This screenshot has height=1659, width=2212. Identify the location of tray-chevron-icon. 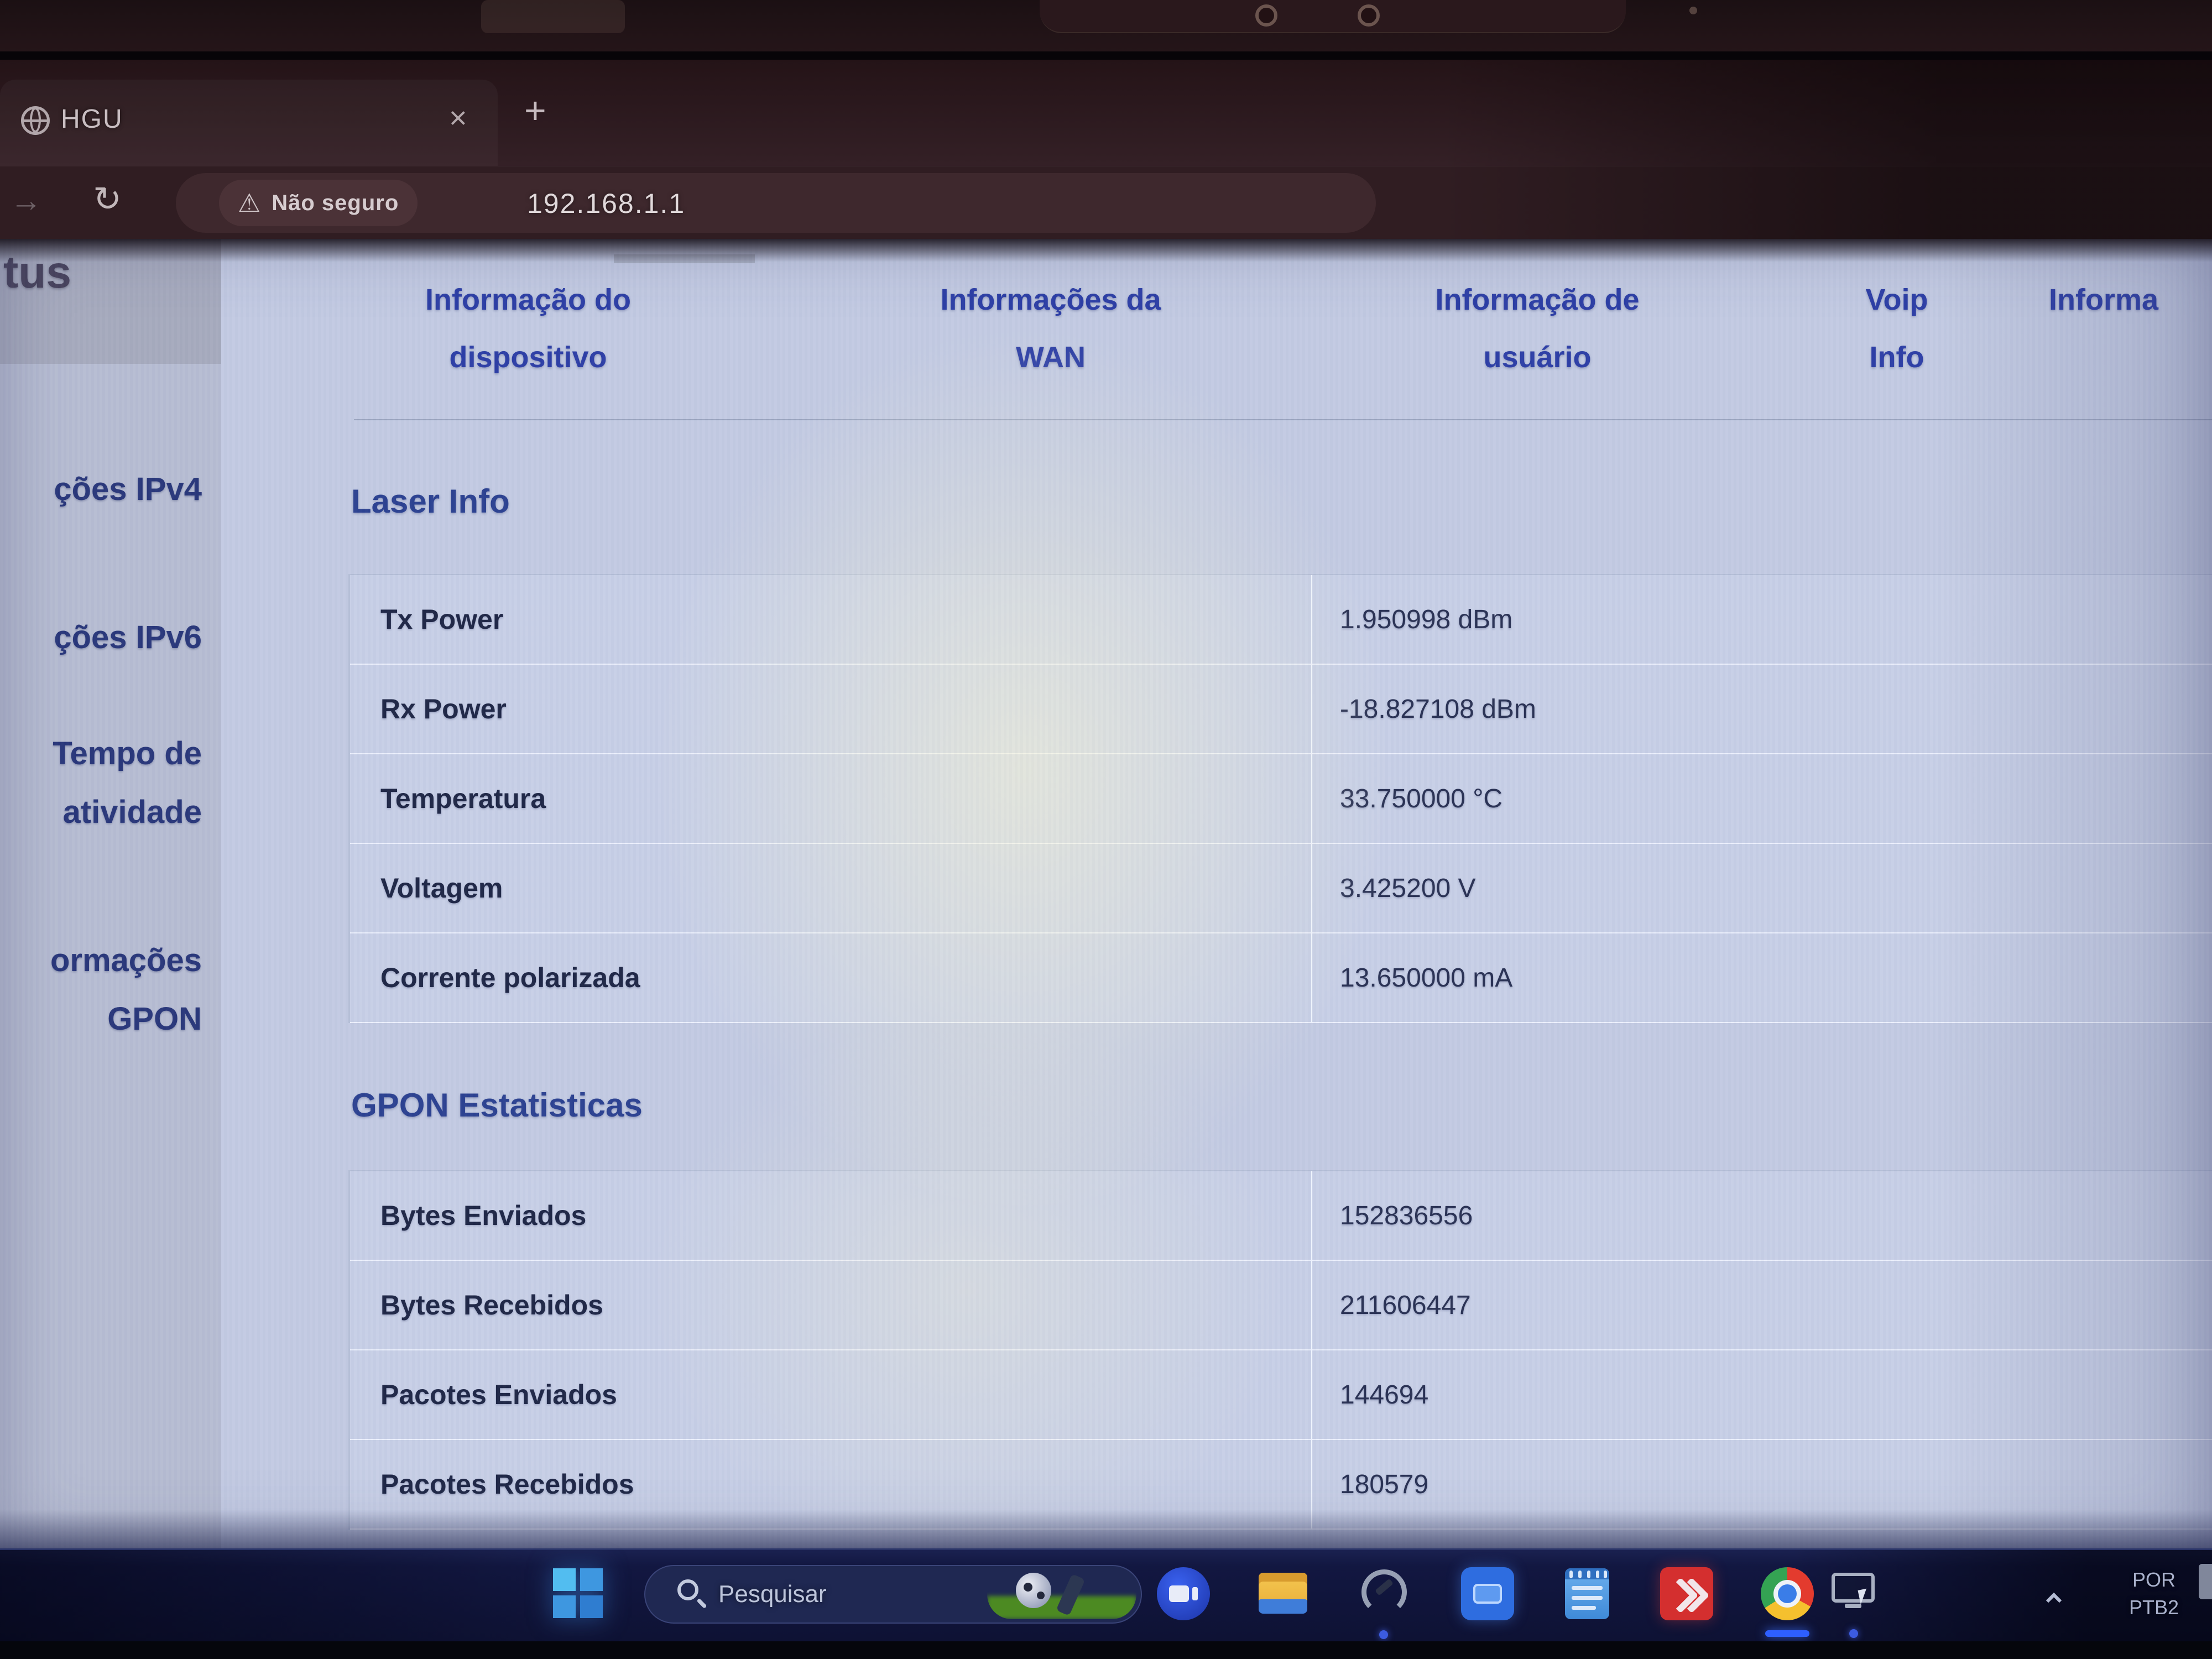
(2055, 1599).